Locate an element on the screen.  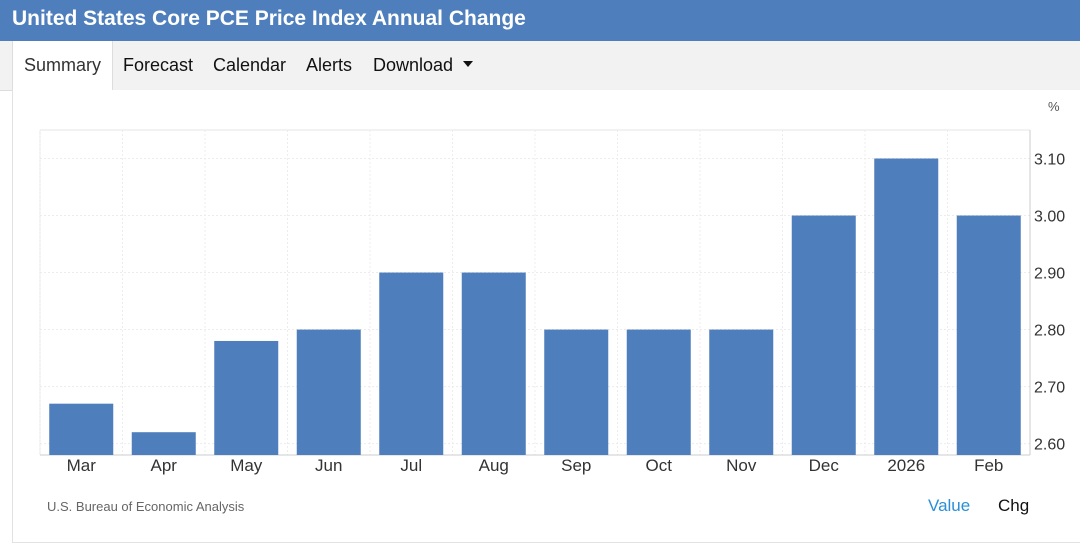
y-tick-label: 2.90 is located at coordinates (1049, 274).